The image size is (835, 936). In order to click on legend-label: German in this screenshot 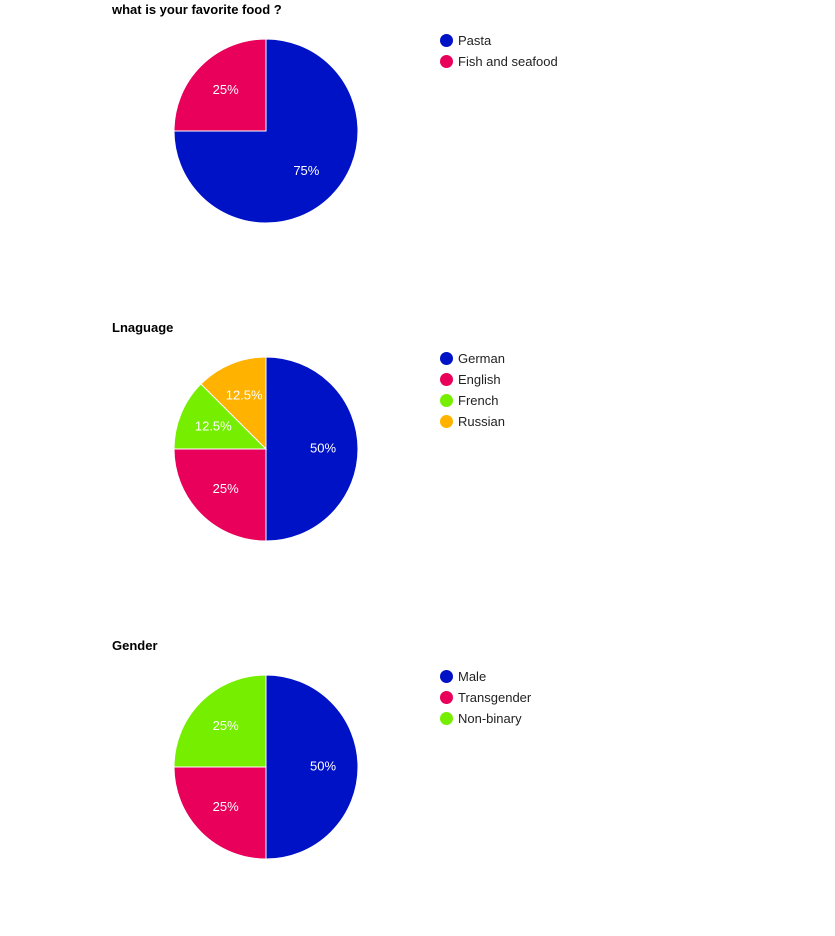, I will do `click(481, 358)`.